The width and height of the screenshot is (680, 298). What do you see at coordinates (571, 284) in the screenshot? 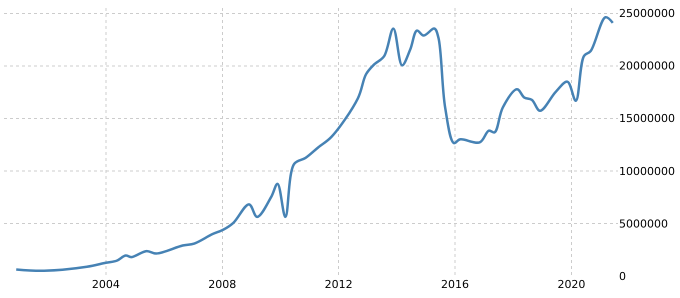
I see `x-tick-label: 2020` at bounding box center [571, 284].